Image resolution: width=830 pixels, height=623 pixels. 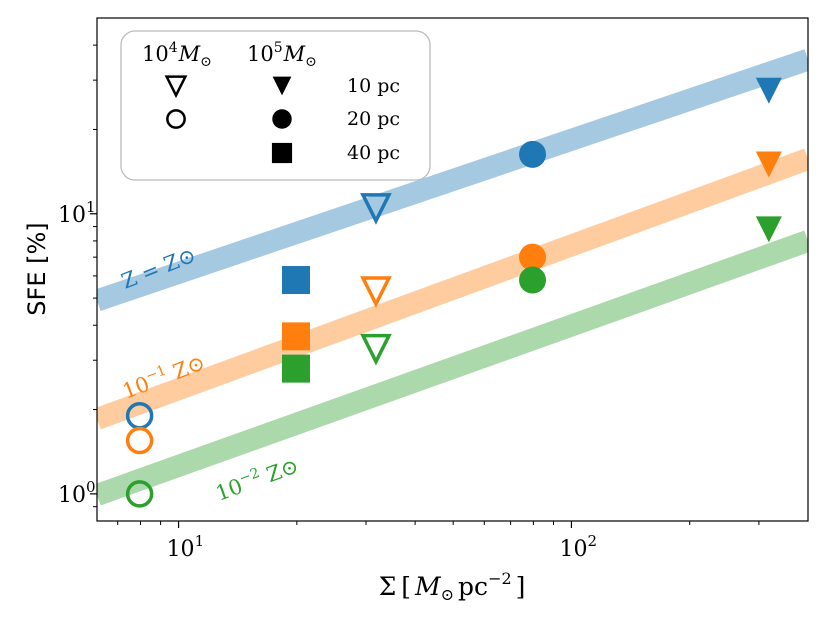 What do you see at coordinates (77, 213) in the screenshot?
I see `y-tick-label-2: 10¹` at bounding box center [77, 213].